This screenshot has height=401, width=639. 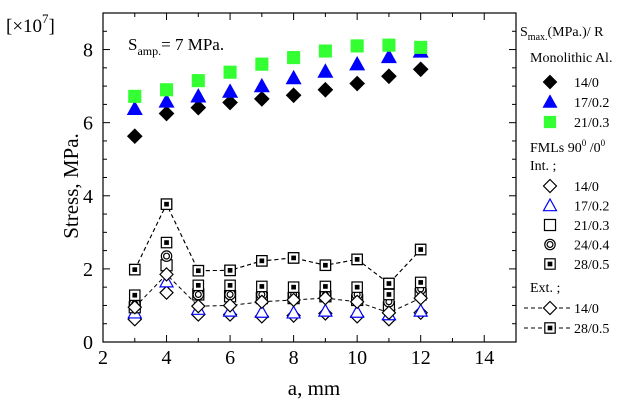 What do you see at coordinates (576, 32) in the screenshot?
I see `legend-header-rest: (MPa.)/ R` at bounding box center [576, 32].